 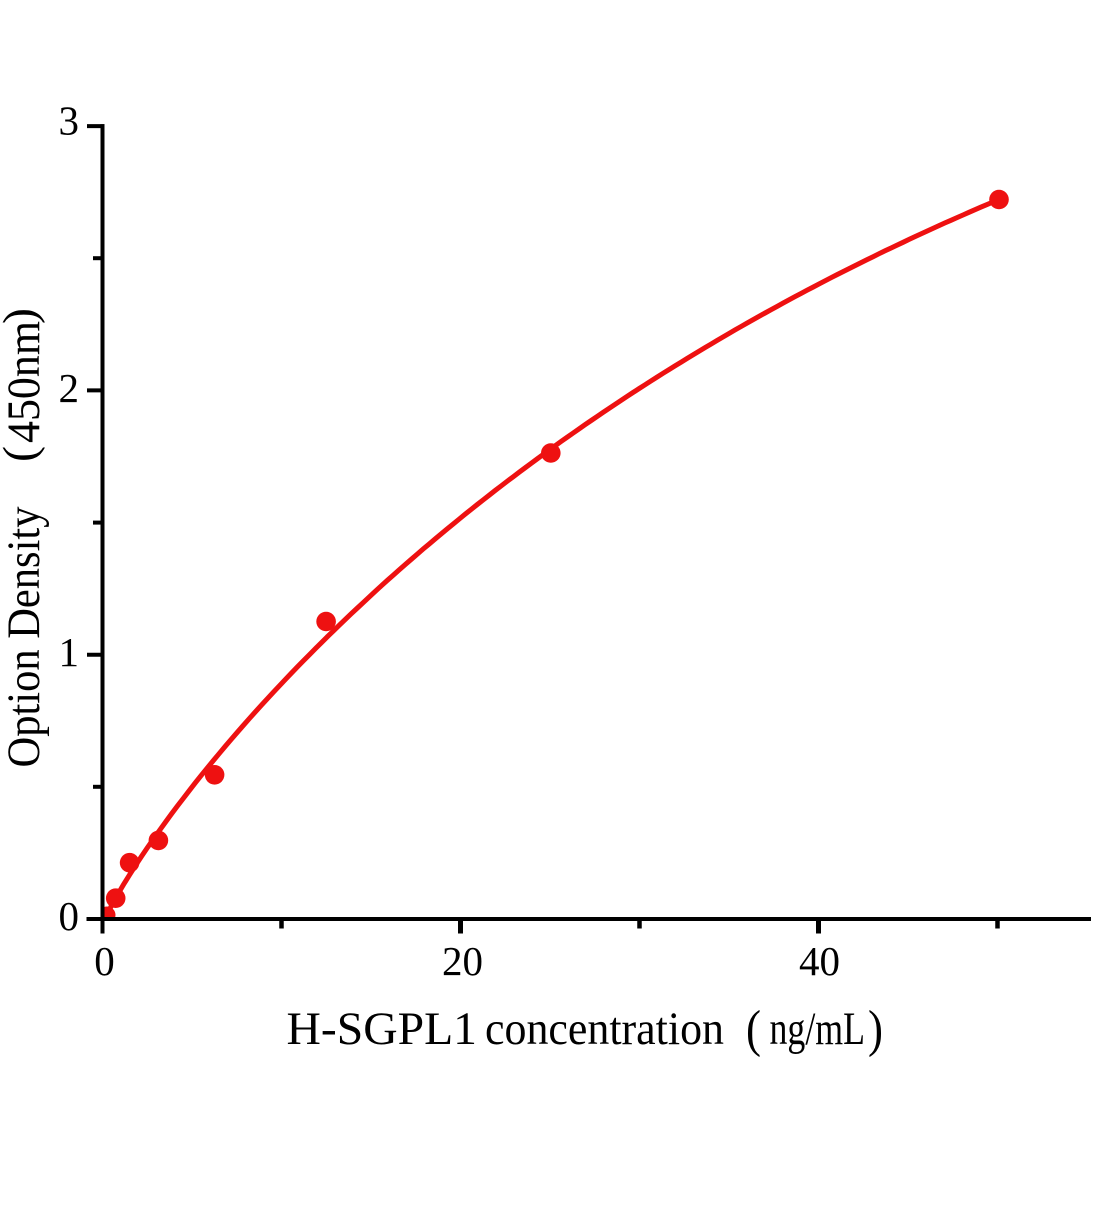 I want to click on svg-text: H-SGPL1, so click(x=382, y=1029).